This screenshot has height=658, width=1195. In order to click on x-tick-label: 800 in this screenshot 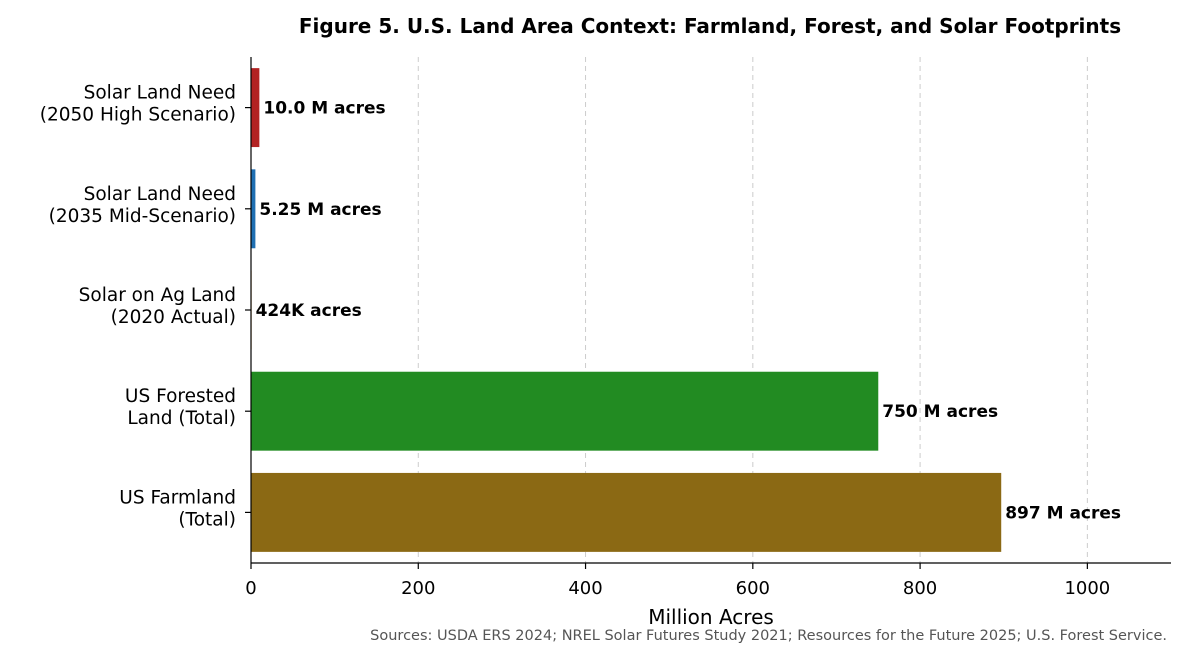, I will do `click(920, 588)`.